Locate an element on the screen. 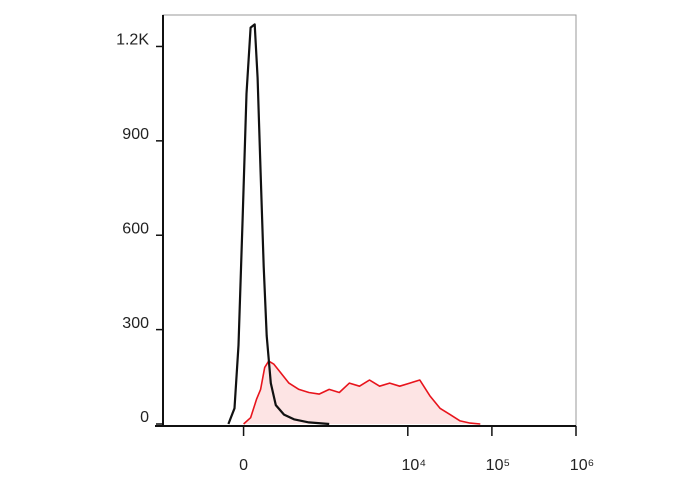  area is located at coordinates (362, 392).